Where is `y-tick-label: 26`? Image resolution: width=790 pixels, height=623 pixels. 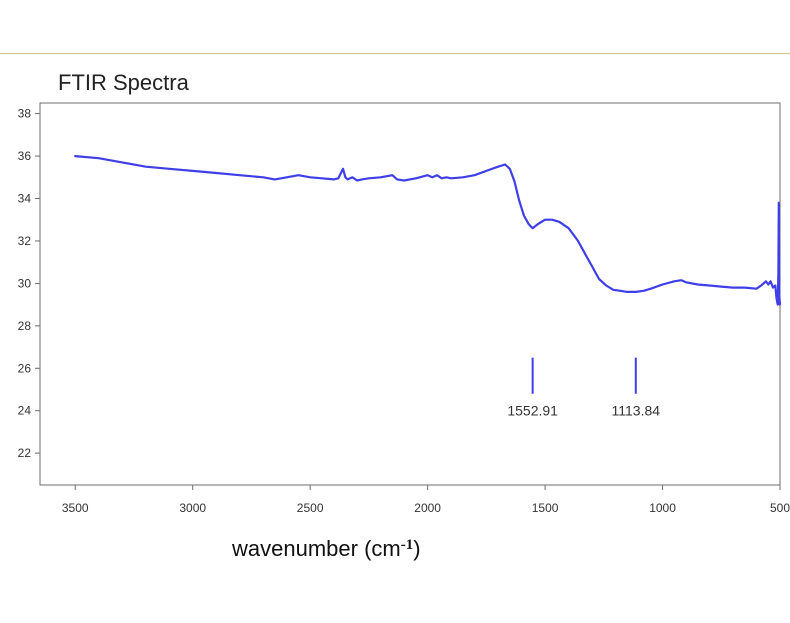 y-tick-label: 26 is located at coordinates (25, 368).